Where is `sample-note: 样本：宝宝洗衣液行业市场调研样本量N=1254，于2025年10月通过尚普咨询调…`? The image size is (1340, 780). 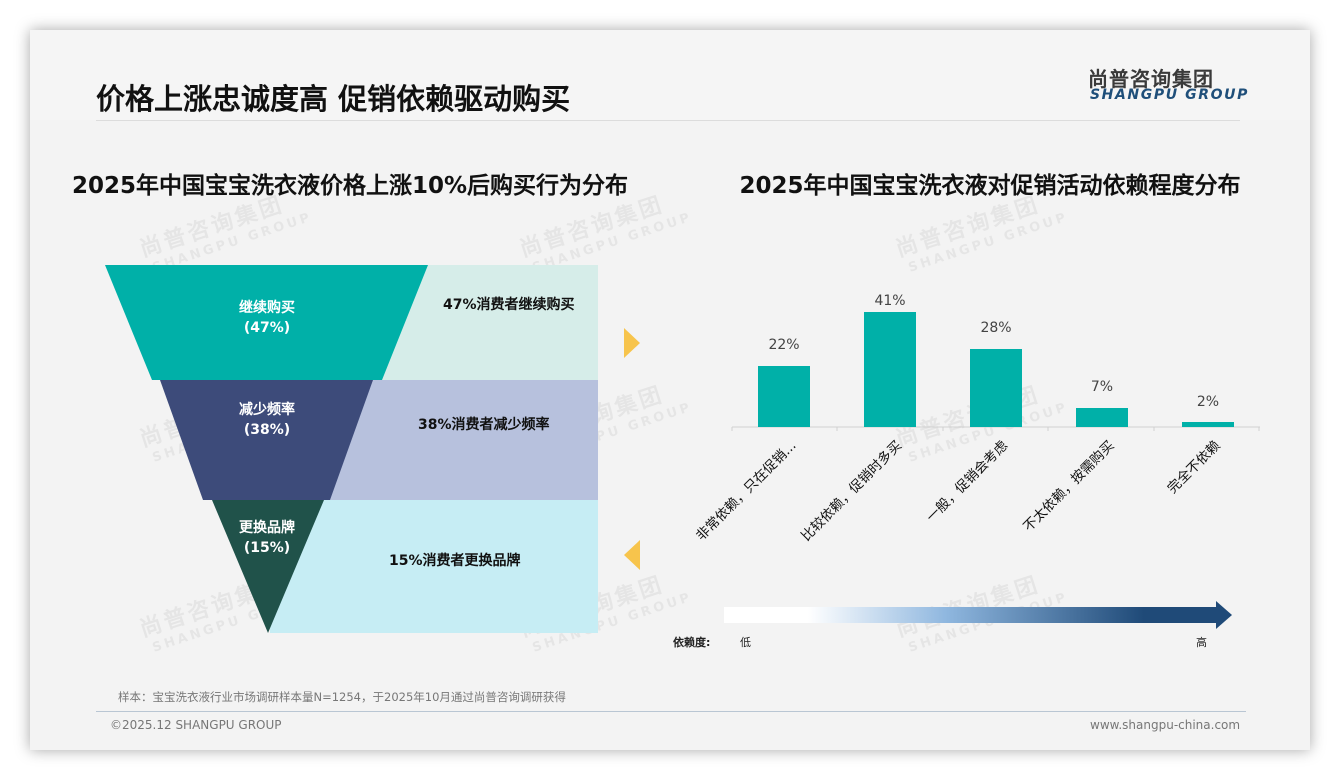 sample-note: 样本：宝宝洗衣液行业市场调研样本量N=1254，于2025年10月通过尚普咨询调… is located at coordinates (342, 697).